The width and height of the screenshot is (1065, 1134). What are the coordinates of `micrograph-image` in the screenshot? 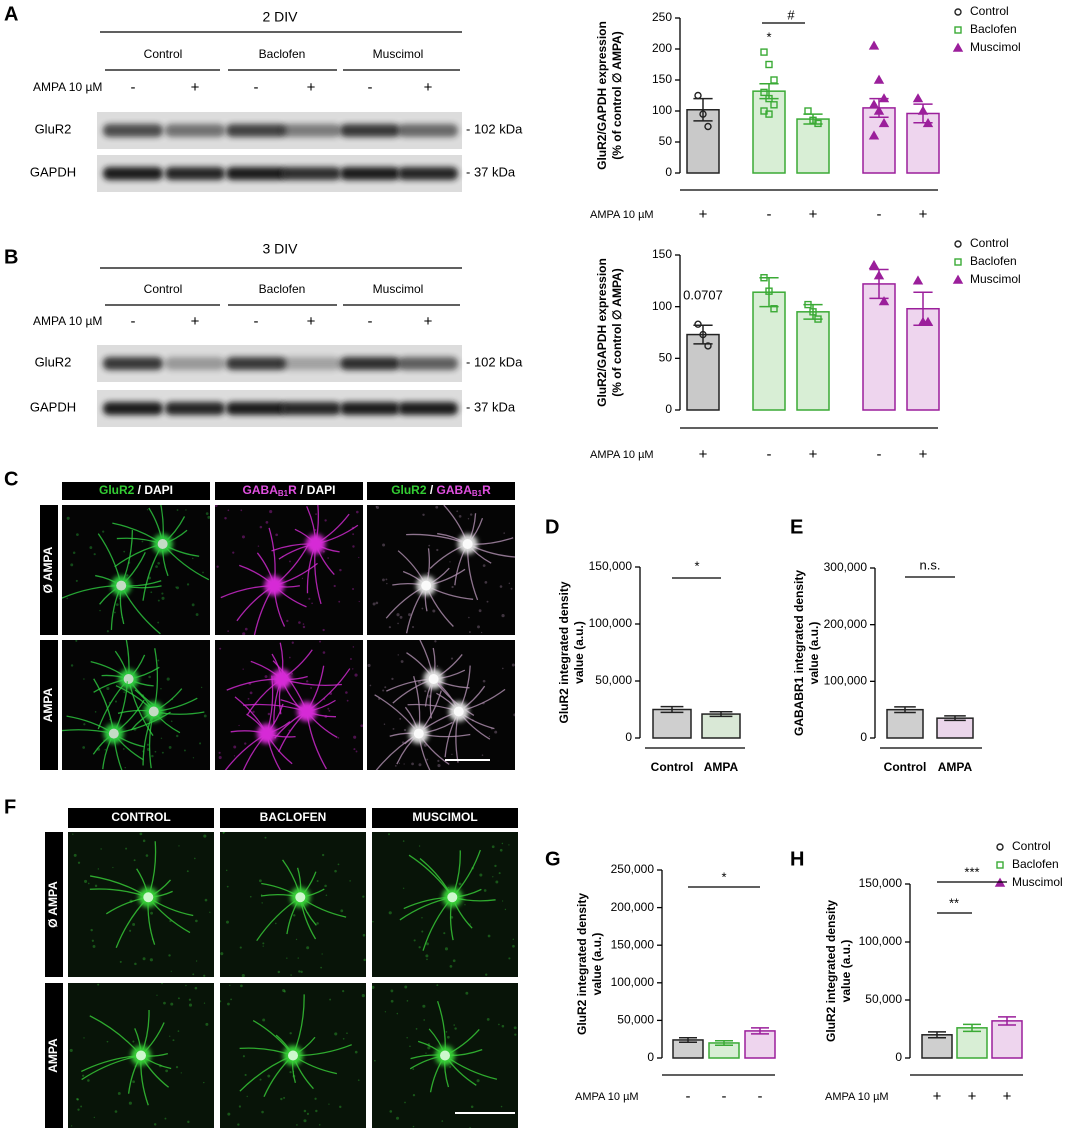 It's located at (289, 705).